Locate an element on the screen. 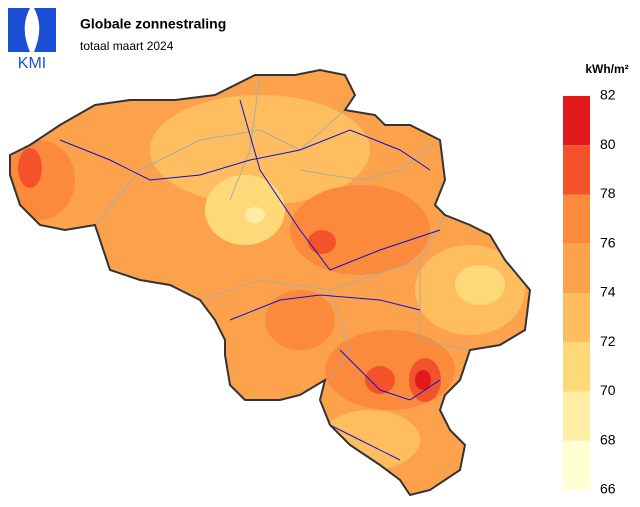 This screenshot has height=507, width=640. legend: 66 68 70 72 74 76 78 80 82 is located at coordinates (589, 292).